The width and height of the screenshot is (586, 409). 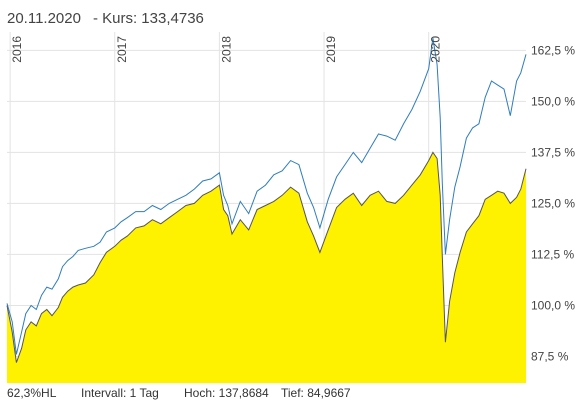 What do you see at coordinates (122, 49) in the screenshot?
I see `year-tick-label: 2017` at bounding box center [122, 49].